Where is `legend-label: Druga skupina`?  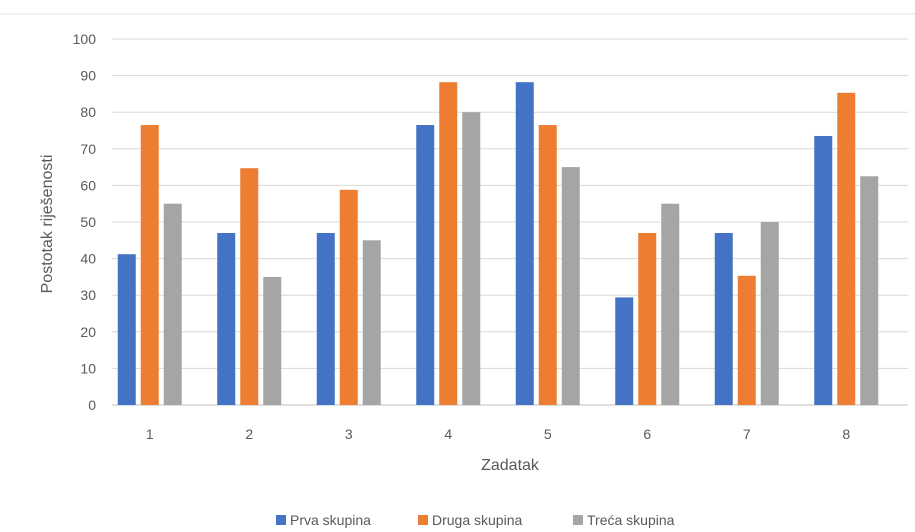 legend-label: Druga skupina is located at coordinates (477, 520).